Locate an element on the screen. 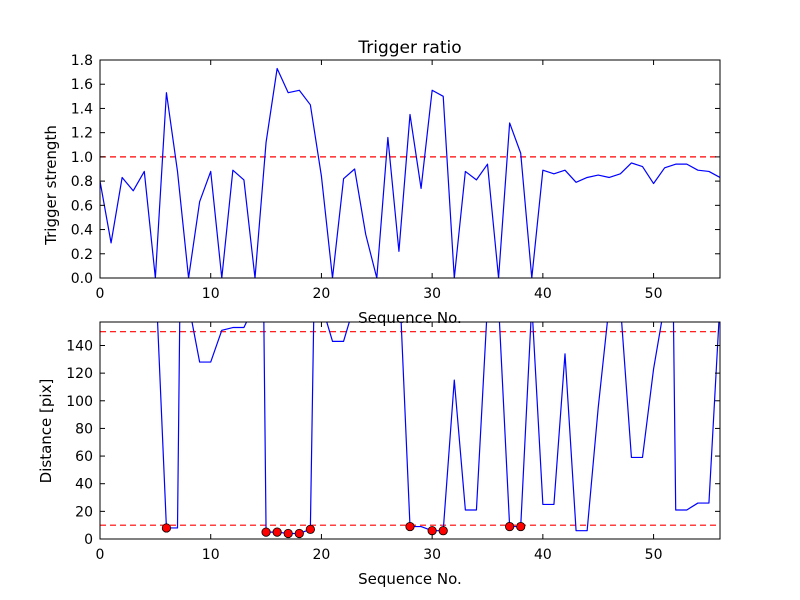 This screenshot has width=800, height=600. y-tick-label: 1.8 is located at coordinates (82, 61).